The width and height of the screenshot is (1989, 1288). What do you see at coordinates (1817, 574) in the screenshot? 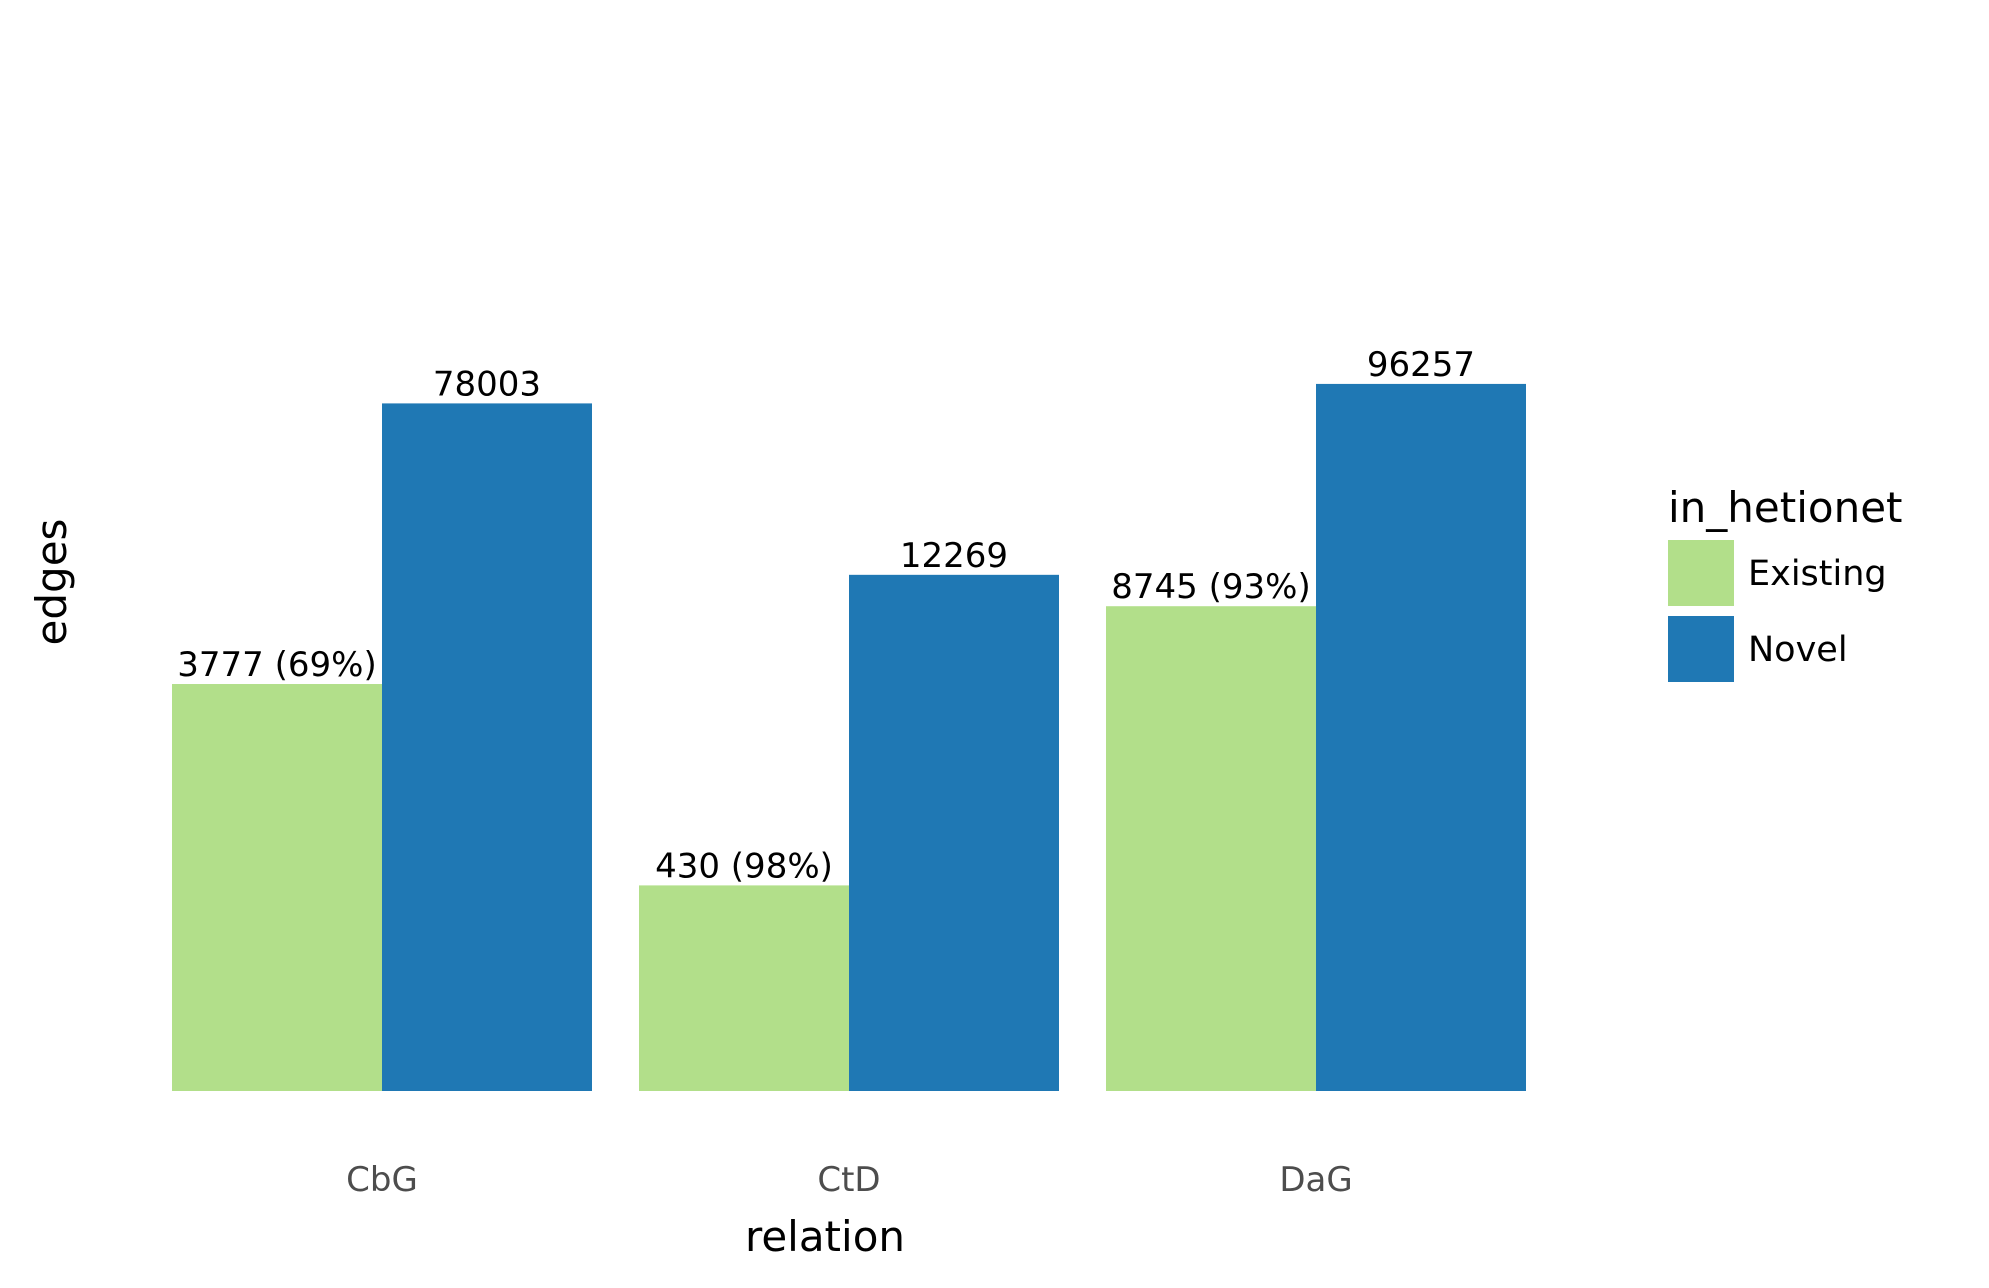
I see `legend-label-existing: Existing` at bounding box center [1817, 574].